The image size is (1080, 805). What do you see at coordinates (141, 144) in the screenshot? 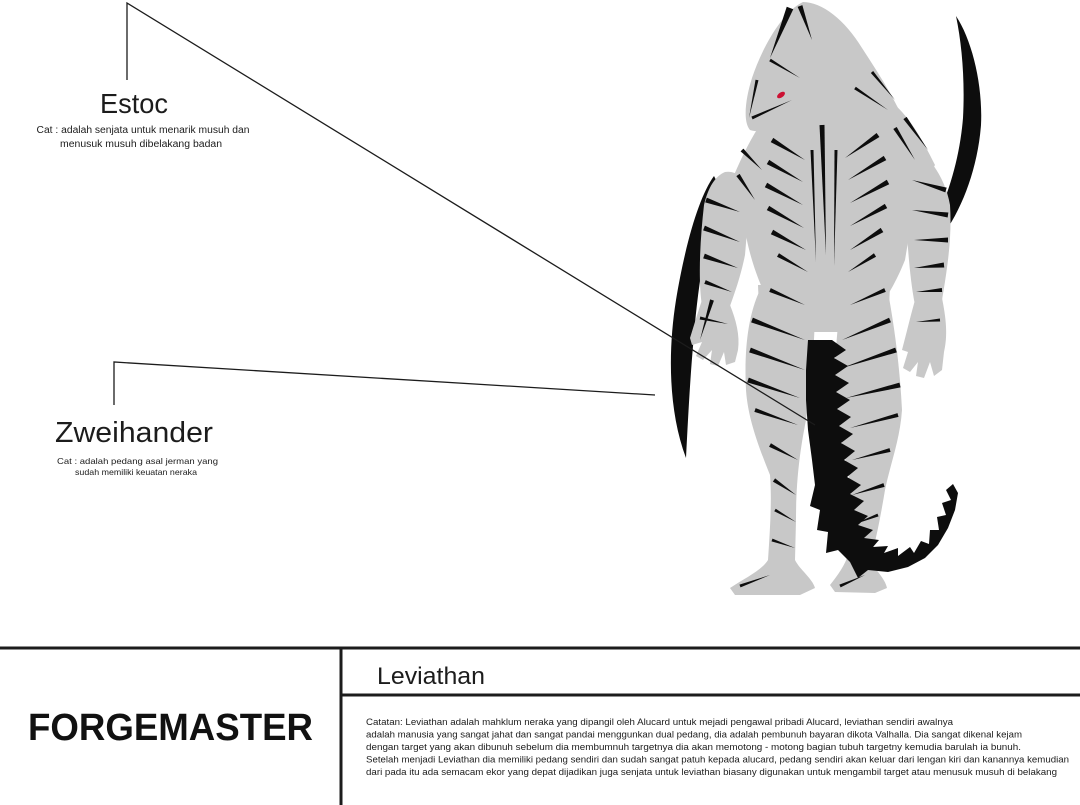
I see `estoc-note-line: menusuk musuh dibelakang badan` at bounding box center [141, 144].